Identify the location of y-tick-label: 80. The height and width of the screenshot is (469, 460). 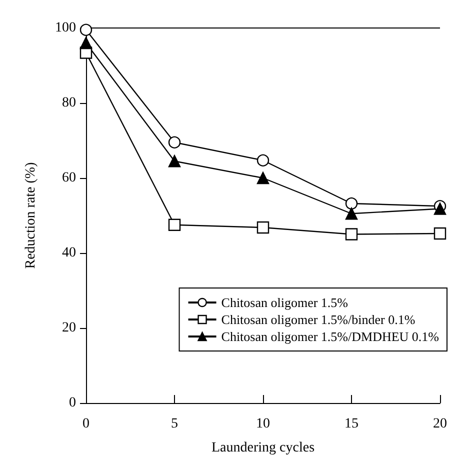
(69, 103).